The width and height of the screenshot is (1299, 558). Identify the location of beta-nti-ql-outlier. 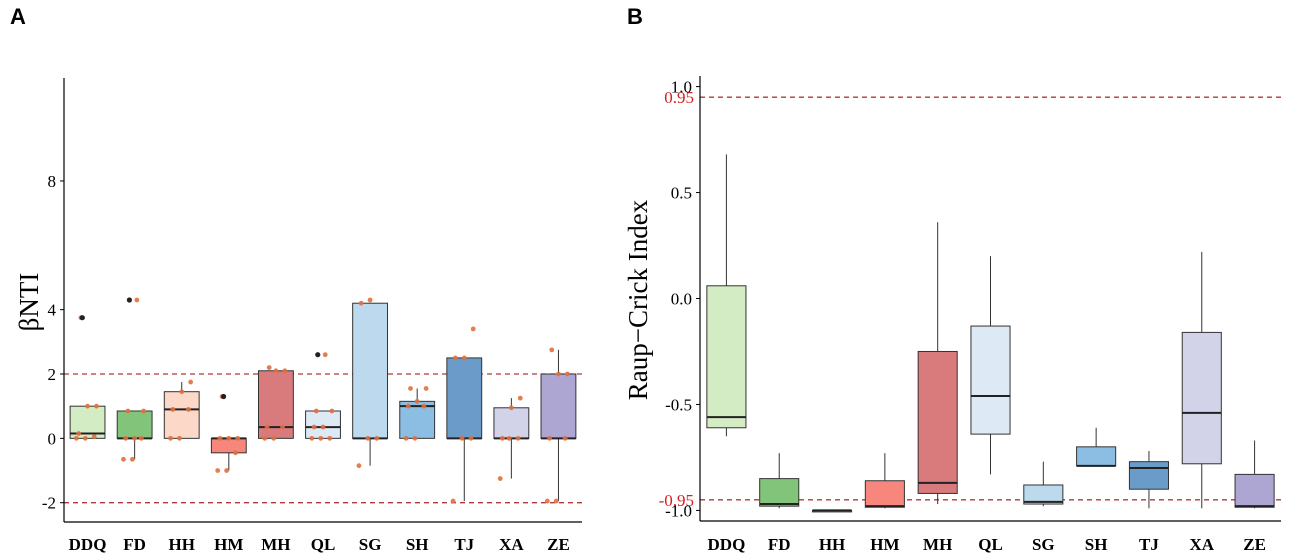
(318, 355).